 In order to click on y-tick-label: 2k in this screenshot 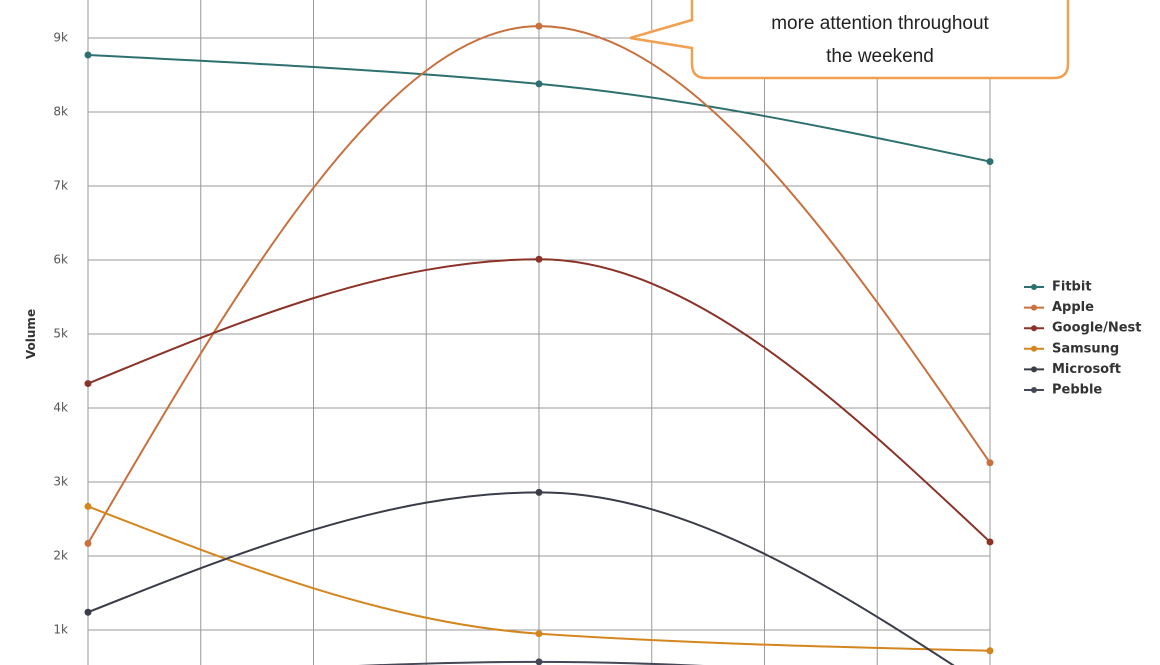, I will do `click(60, 556)`.